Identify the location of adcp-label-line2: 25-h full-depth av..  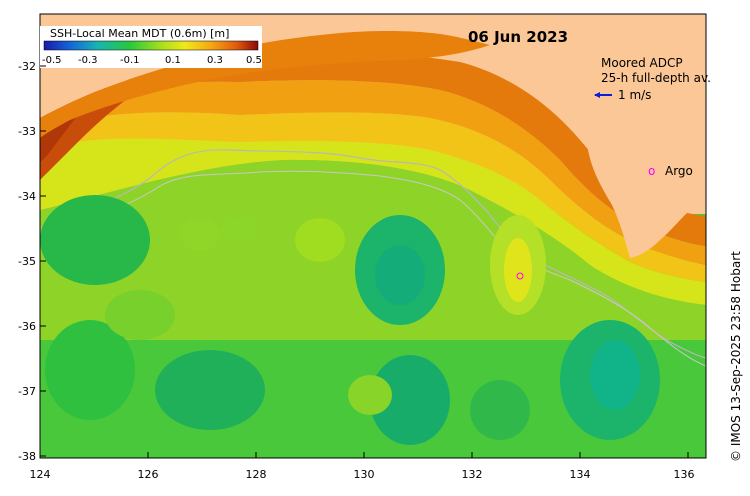
(656, 78).